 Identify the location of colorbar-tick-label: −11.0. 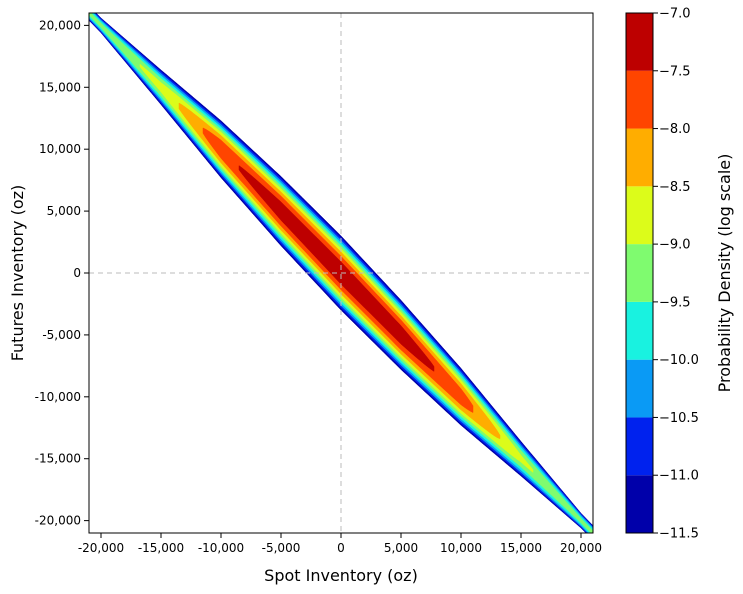
(679, 476).